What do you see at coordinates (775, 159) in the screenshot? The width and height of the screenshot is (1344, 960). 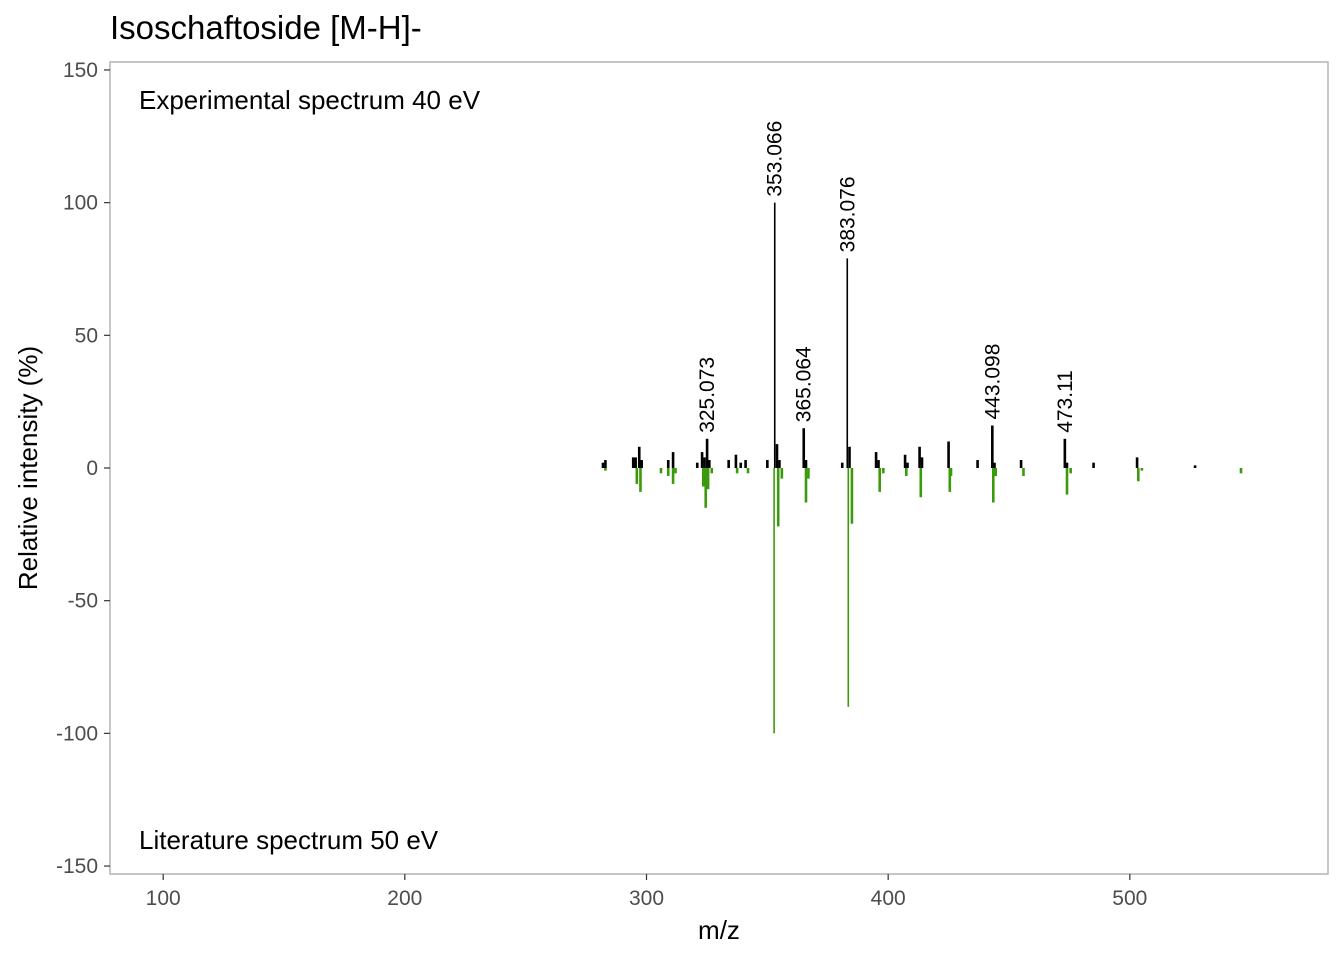 I see `peak-label: 353.066` at bounding box center [775, 159].